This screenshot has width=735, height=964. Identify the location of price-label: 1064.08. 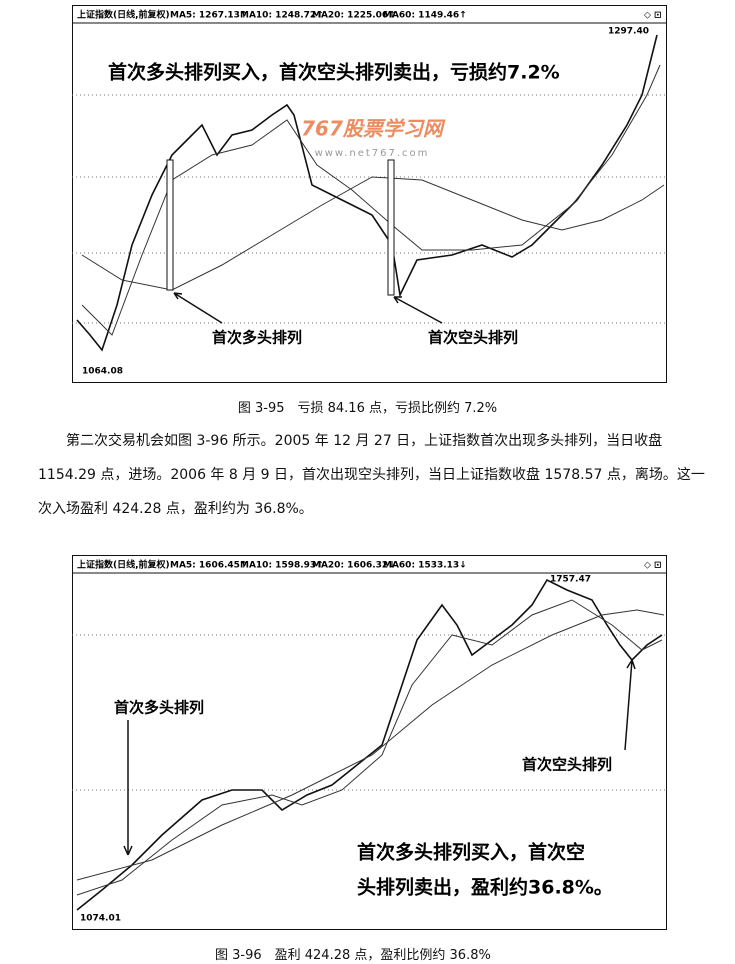
(102, 372).